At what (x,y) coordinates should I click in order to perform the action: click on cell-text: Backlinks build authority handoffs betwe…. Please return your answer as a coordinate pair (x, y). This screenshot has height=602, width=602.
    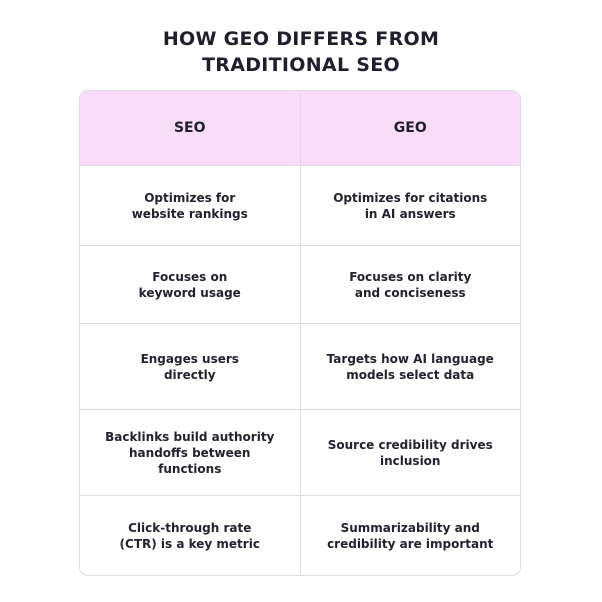
    Looking at the image, I should click on (190, 452).